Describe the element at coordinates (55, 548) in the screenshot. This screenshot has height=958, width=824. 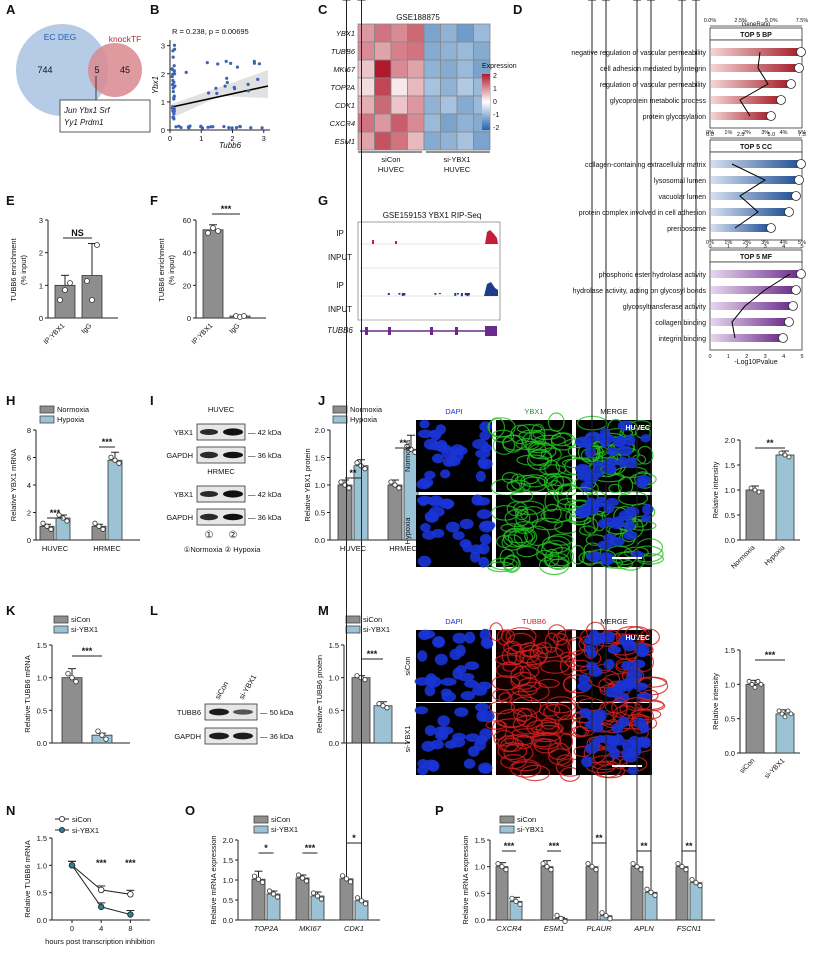
I see `x-category-label: HUVEC` at that location.